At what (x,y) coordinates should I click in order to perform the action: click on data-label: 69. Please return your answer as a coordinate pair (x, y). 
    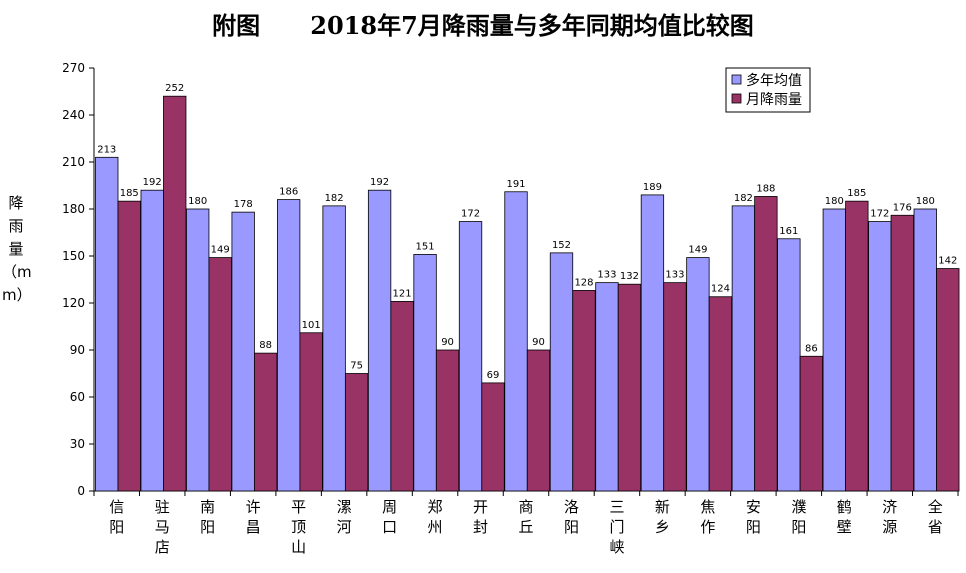
    Looking at the image, I should click on (493, 375).